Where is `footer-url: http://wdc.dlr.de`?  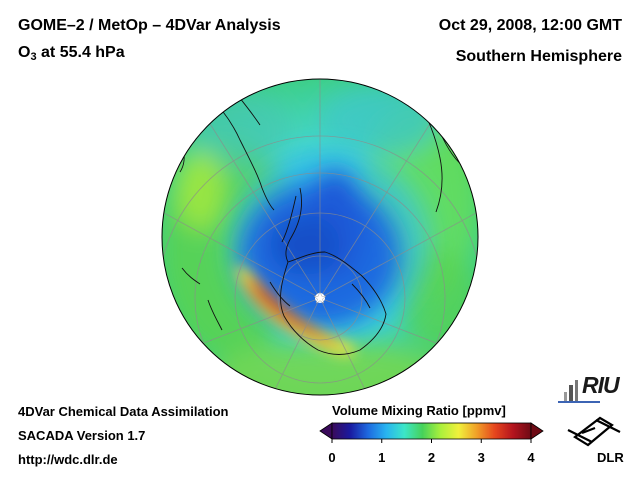
footer-url: http://wdc.dlr.de is located at coordinates (68, 459).